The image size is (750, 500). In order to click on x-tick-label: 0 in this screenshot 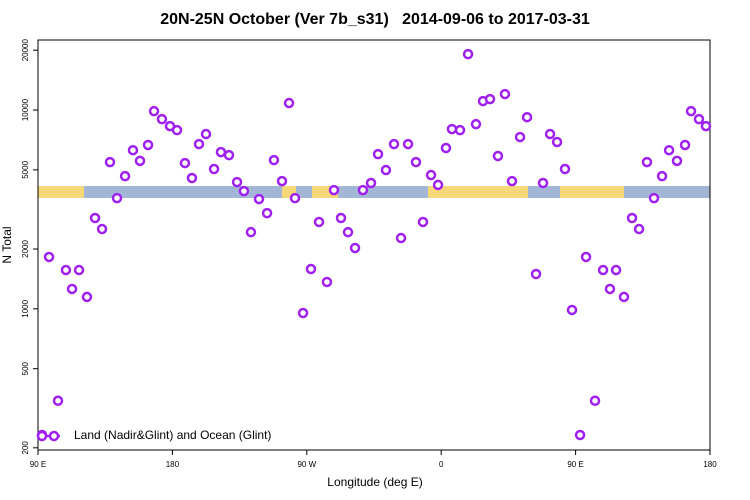, I will do `click(441, 464)`.